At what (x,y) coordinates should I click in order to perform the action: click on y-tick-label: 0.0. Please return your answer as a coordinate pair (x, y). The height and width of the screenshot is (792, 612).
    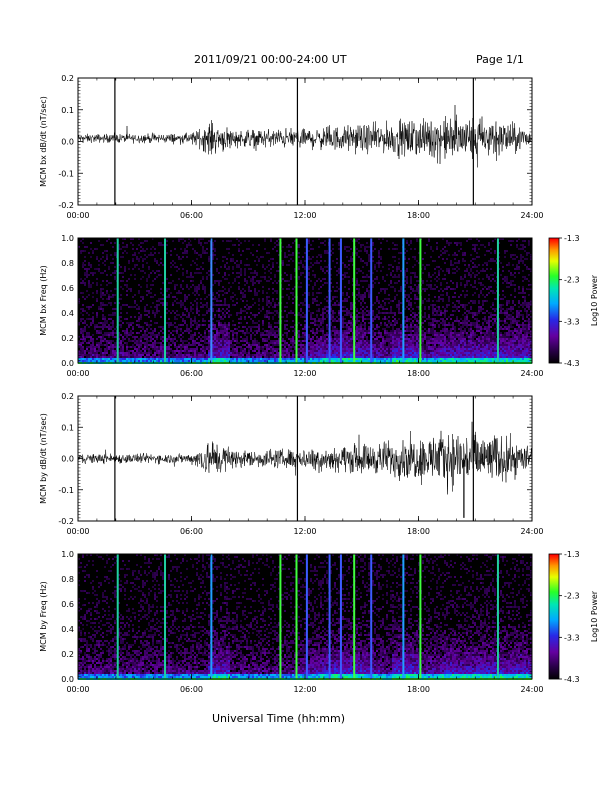
    Looking at the image, I should click on (67, 142).